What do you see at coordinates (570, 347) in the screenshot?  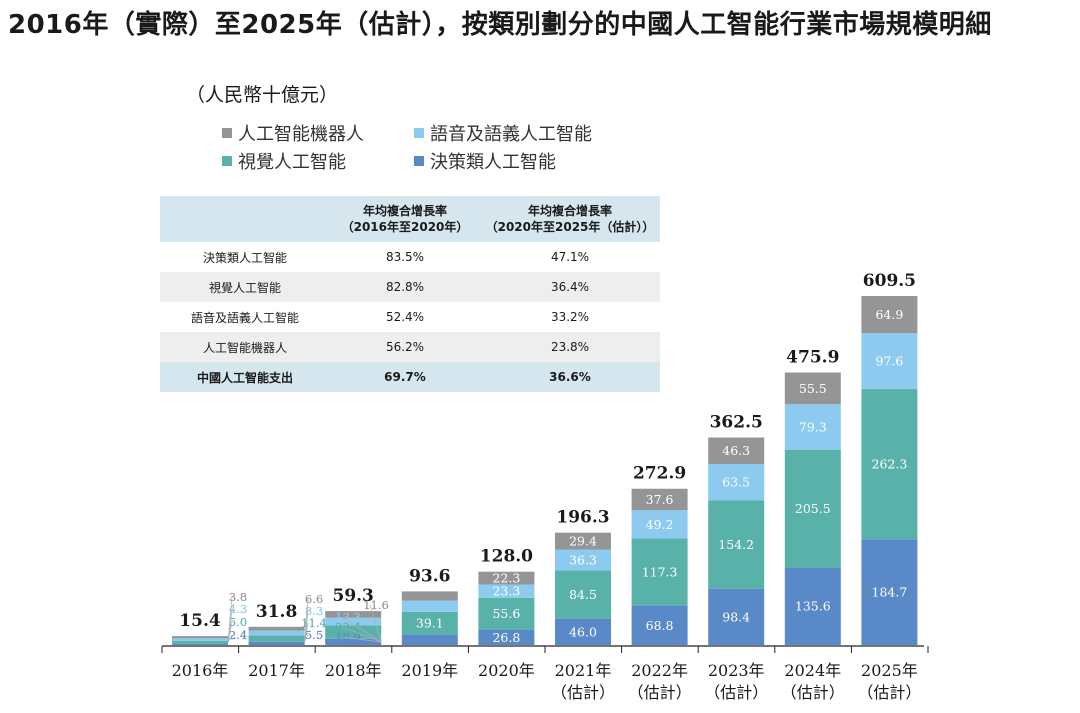 I see `cagr-row-v2: 23.8%` at bounding box center [570, 347].